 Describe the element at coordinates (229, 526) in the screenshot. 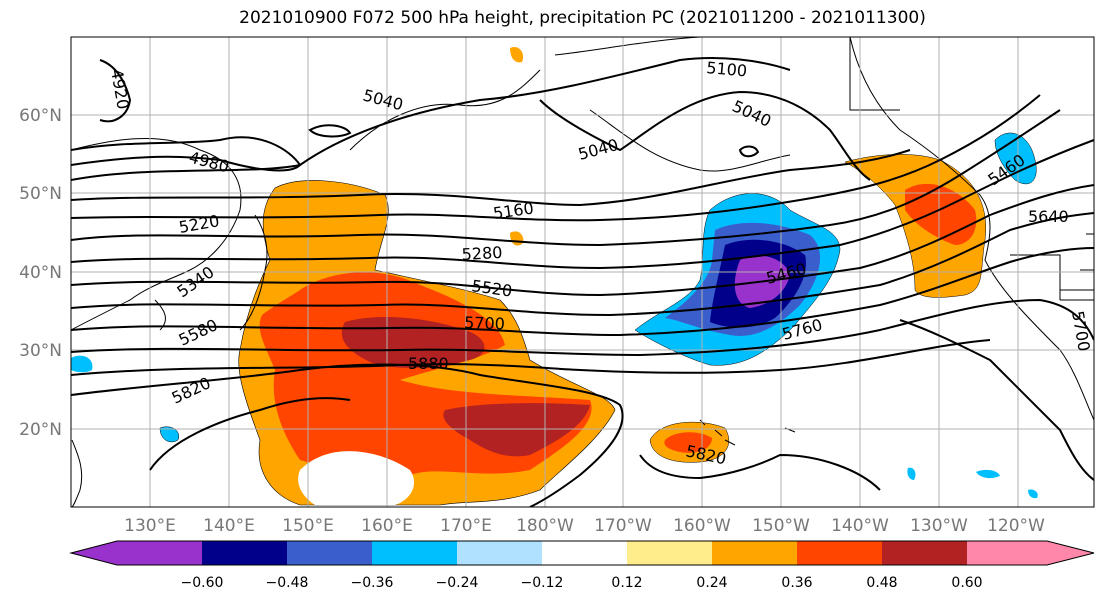

I see `lon-label-140e: 140°E` at that location.